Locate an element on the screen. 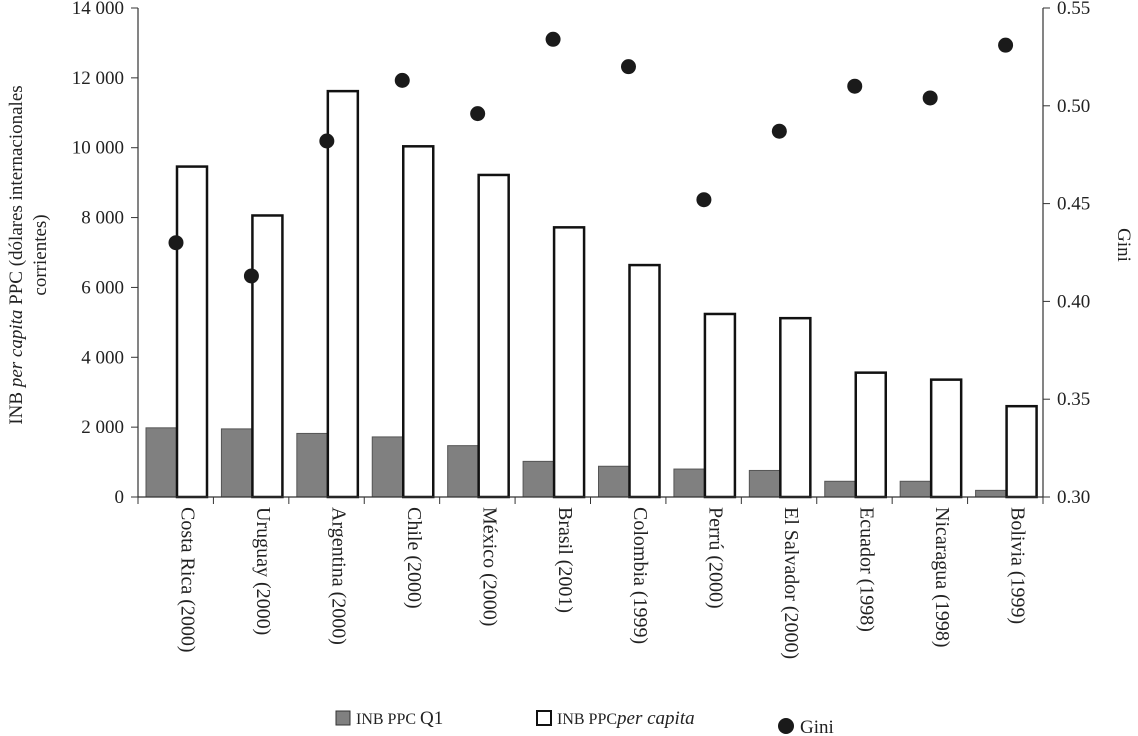 This screenshot has width=1138, height=736. legend-swatch-q1 is located at coordinates (343, 718).